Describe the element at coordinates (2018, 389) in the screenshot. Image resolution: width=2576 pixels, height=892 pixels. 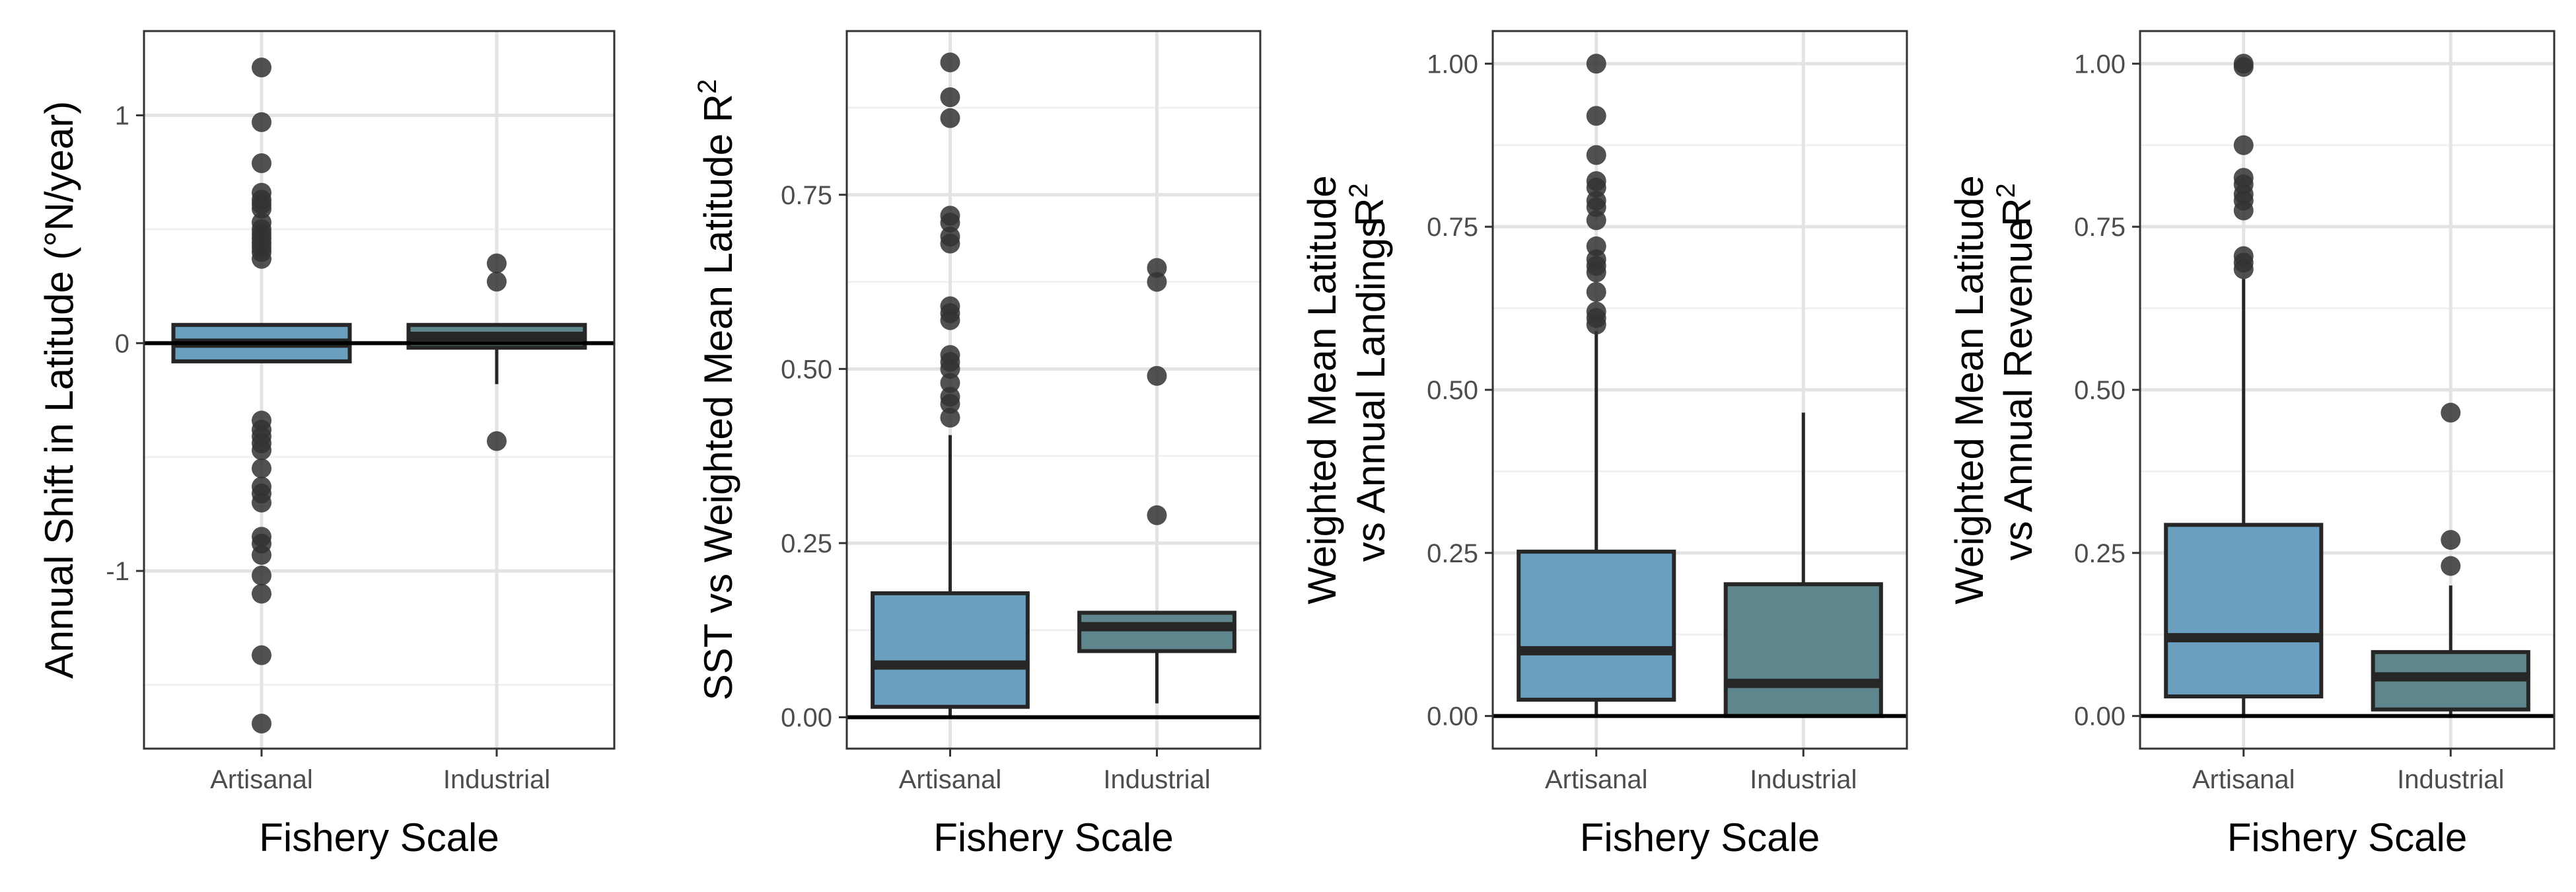
I see `y-axis-title-line-2: vs Annual Revenue` at that location.